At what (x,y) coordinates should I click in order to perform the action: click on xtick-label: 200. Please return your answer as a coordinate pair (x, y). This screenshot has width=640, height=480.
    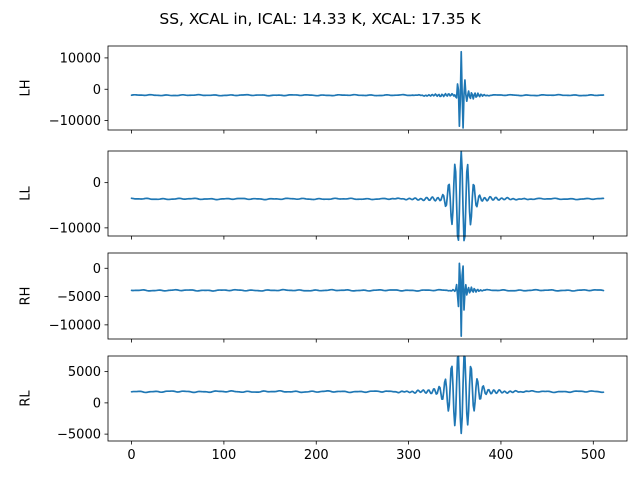
    Looking at the image, I should click on (316, 455).